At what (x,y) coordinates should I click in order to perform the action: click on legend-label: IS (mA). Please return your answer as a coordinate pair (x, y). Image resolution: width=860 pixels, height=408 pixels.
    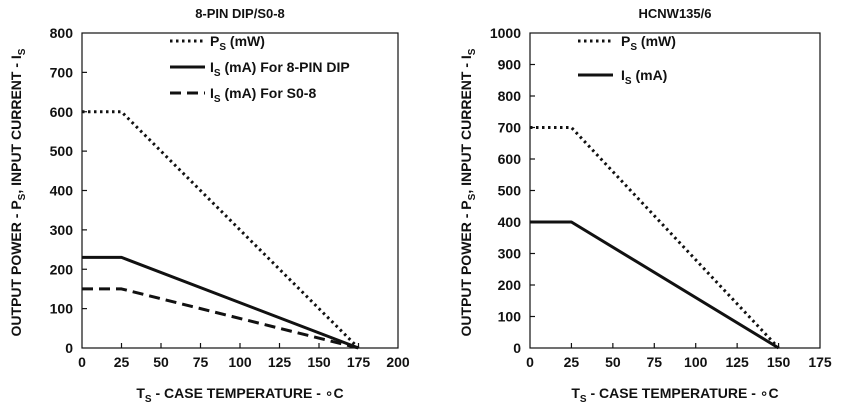
    Looking at the image, I should click on (644, 77).